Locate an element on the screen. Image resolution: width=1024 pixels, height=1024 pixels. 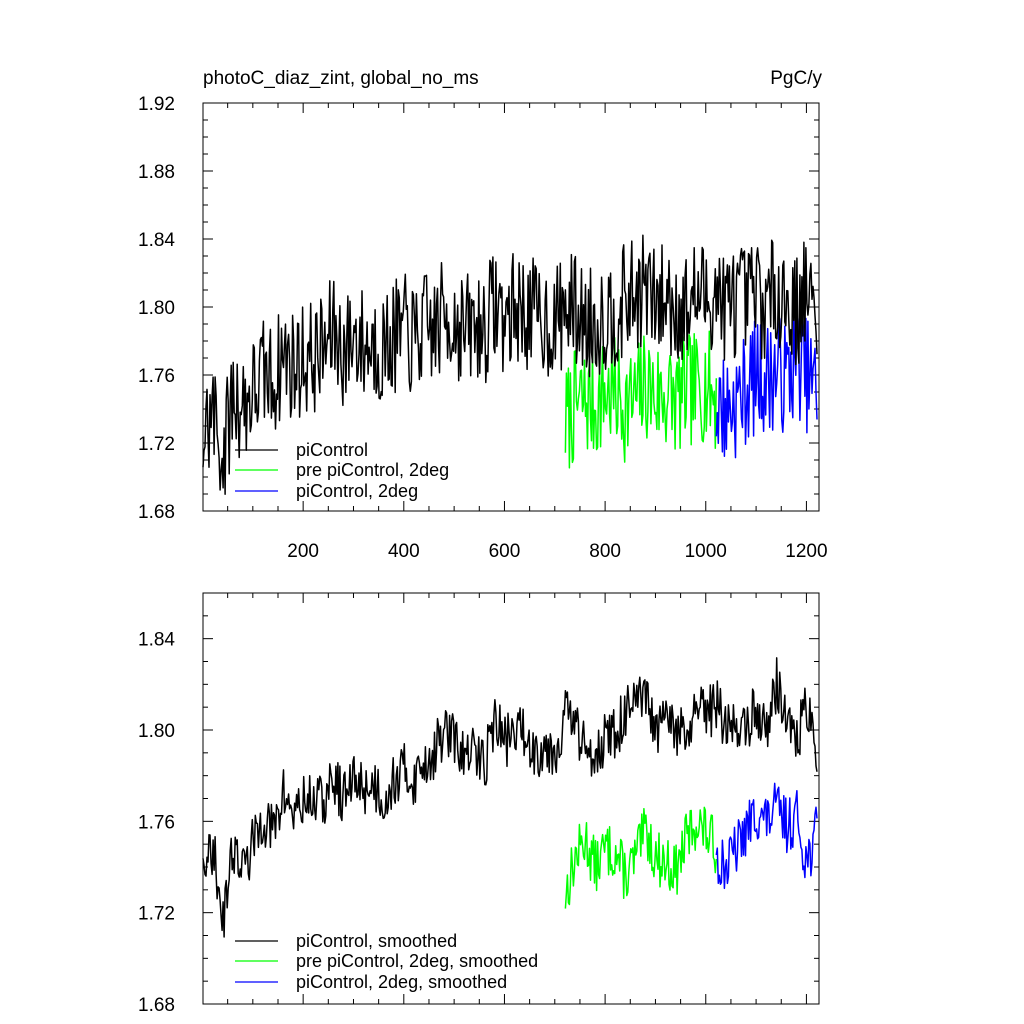
legend-label-picontrol-2deg: piControl, 2deg is located at coordinates (357, 491).